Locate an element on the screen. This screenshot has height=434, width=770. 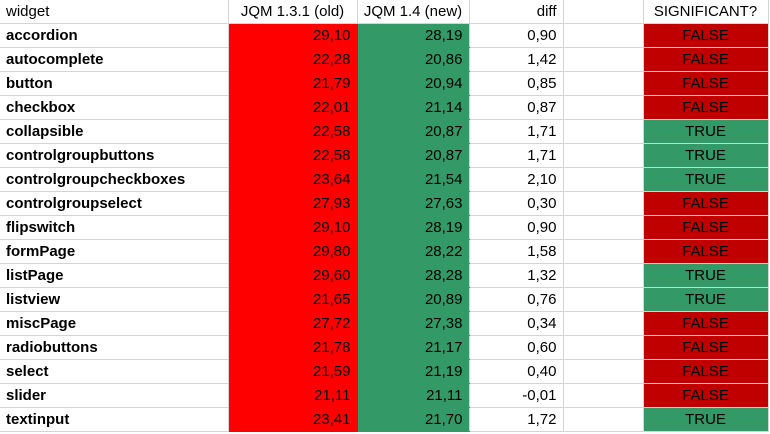
diff-value-cell: 1,42 is located at coordinates (516, 59).